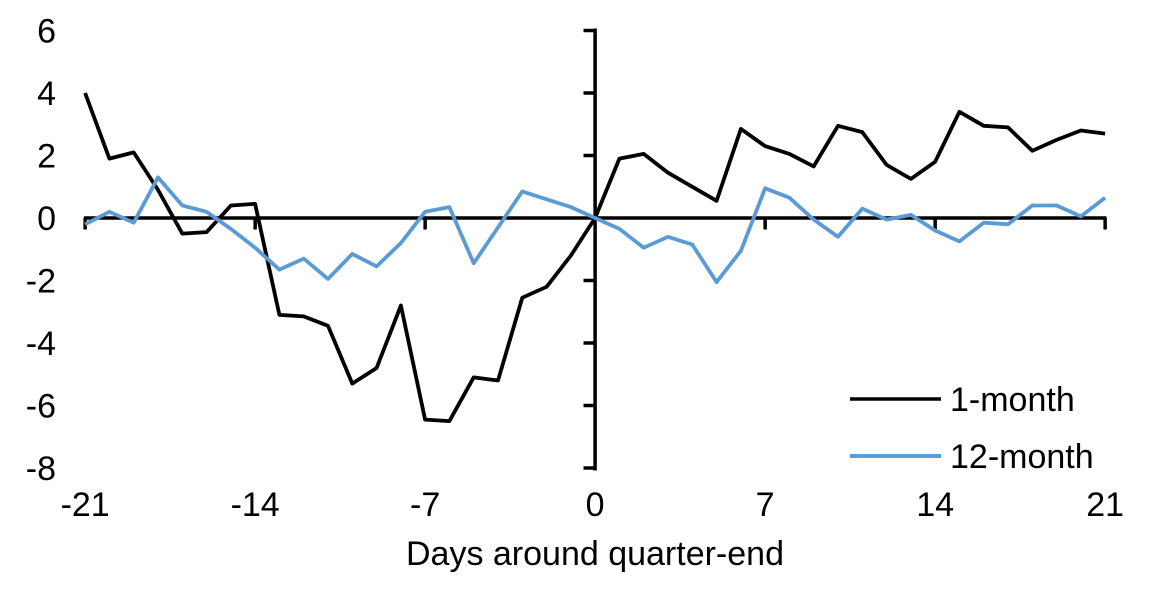 Image resolution: width=1152 pixels, height=589 pixels. What do you see at coordinates (41, 344) in the screenshot?
I see `y-tick-label: -4` at bounding box center [41, 344].